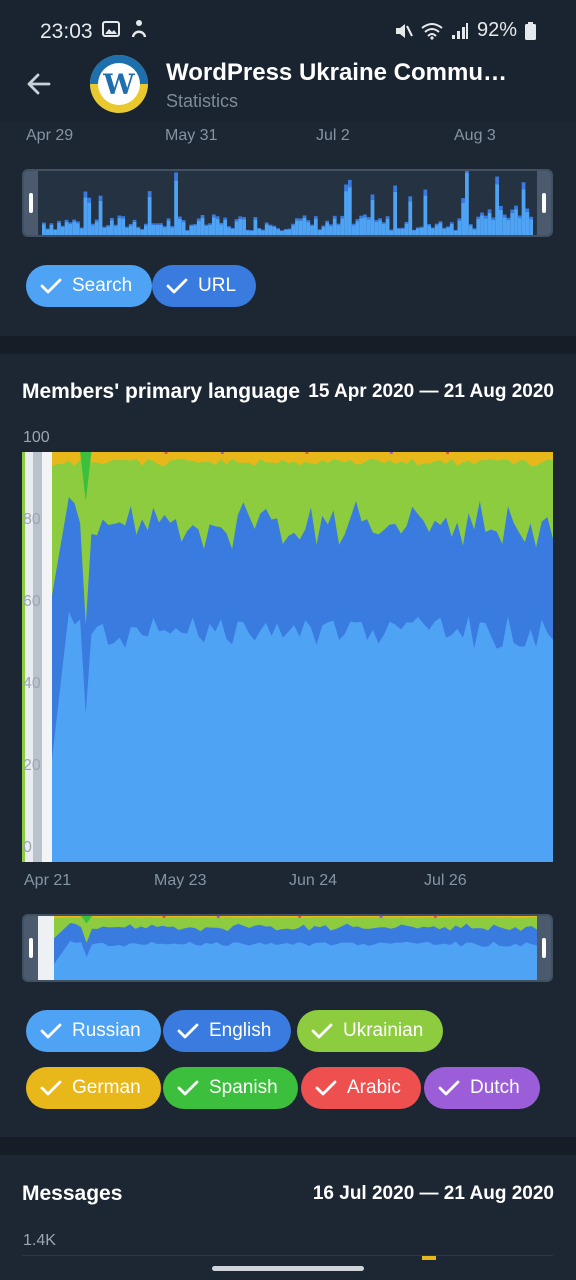  What do you see at coordinates (93, 1031) in the screenshot?
I see `legend-chip-russian: Russian` at bounding box center [93, 1031].